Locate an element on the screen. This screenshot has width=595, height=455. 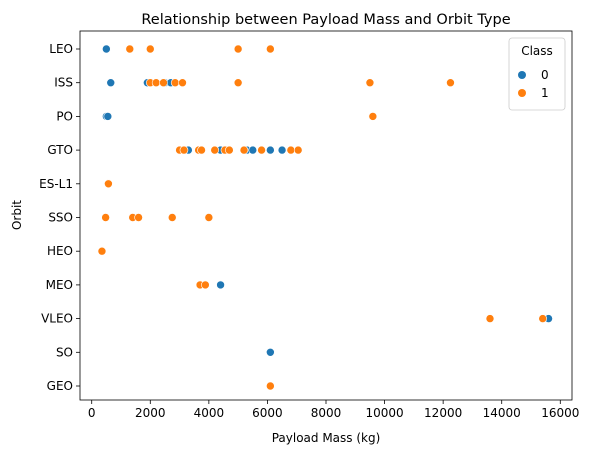
y-tick-label: SSO is located at coordinates (60, 218).